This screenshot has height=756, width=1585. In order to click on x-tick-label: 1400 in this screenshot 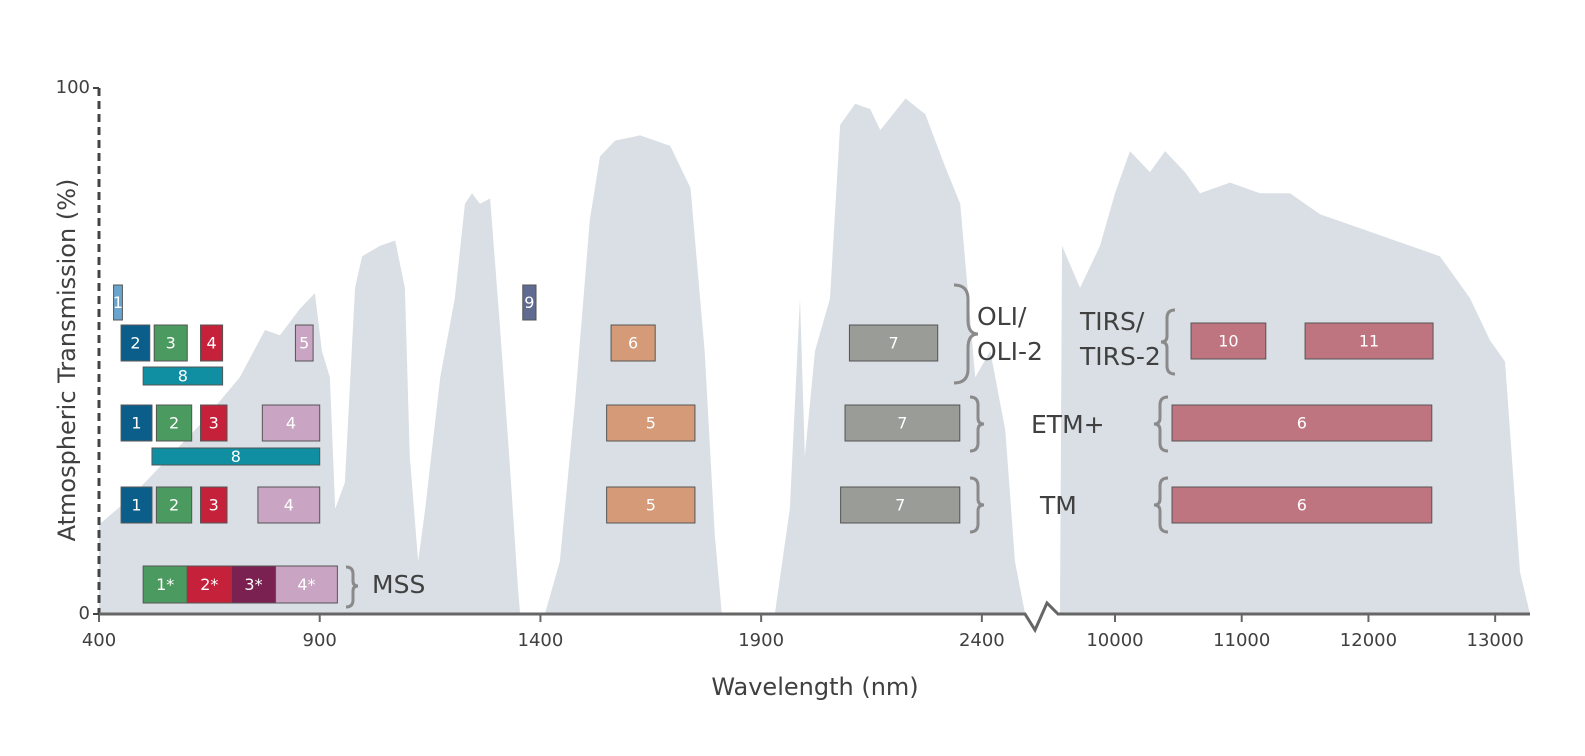, I will do `click(541, 640)`.